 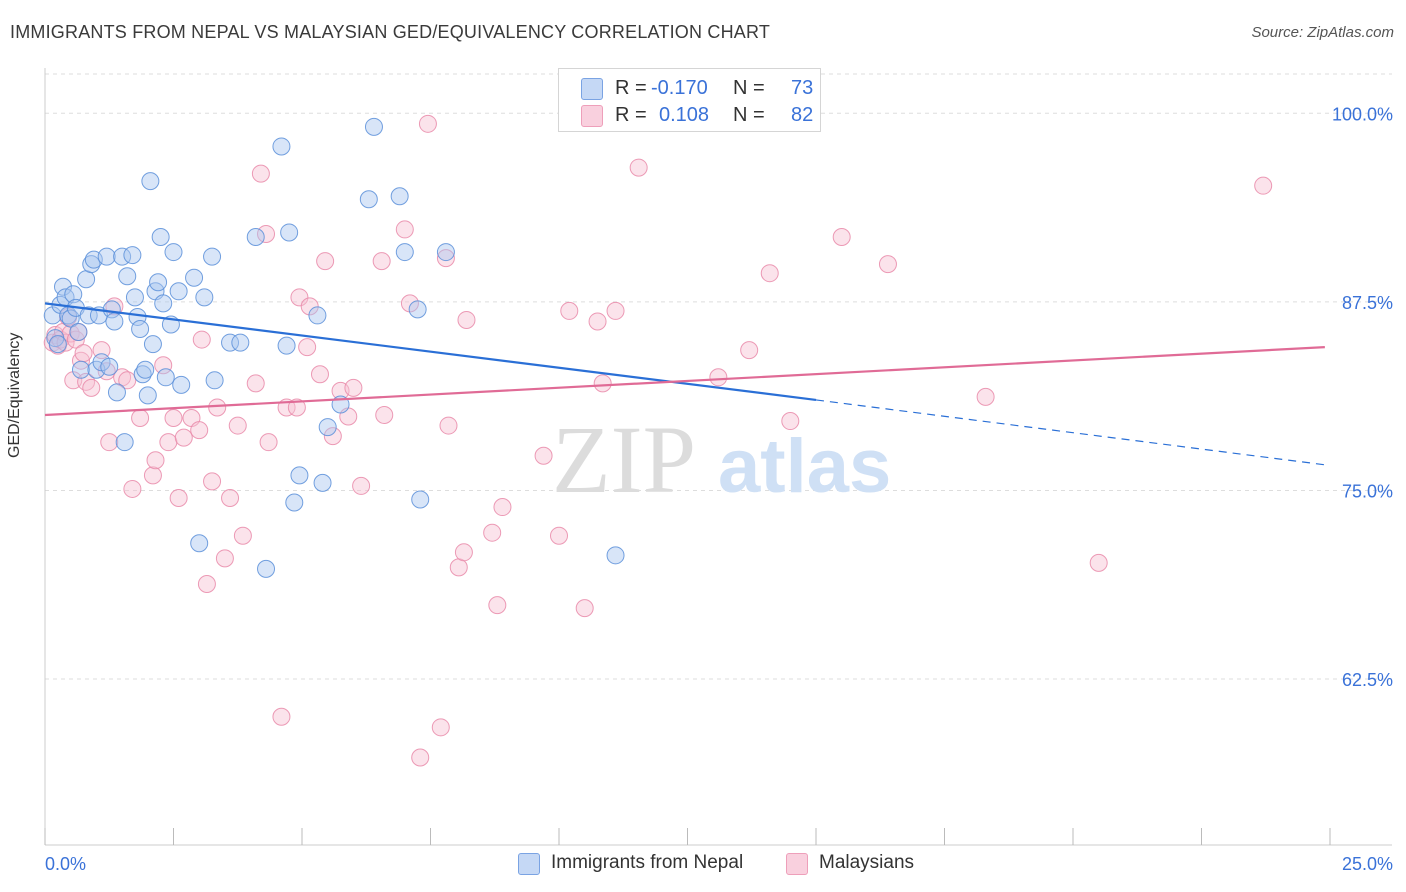 I want to click on watermark: ZIP atlas, so click(x=721, y=459).